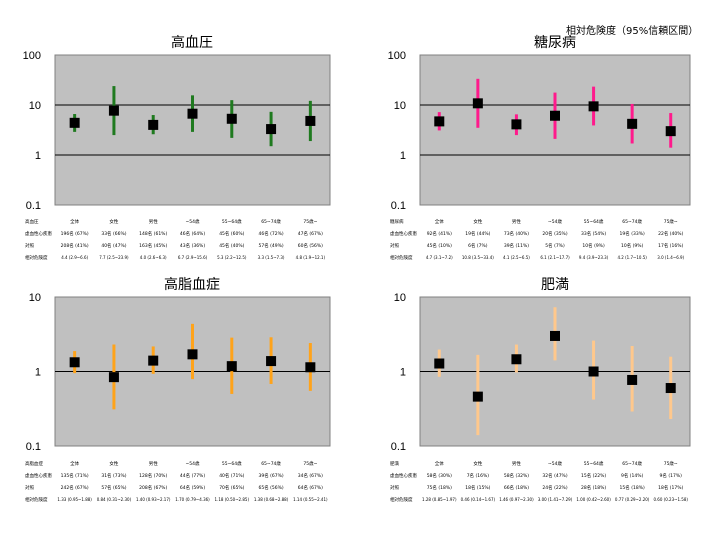 The width and height of the screenshot is (719, 539). Describe the element at coordinates (192, 257) in the screenshot. I see `table-cell: 6.7 (2.9~15.6)` at that location.